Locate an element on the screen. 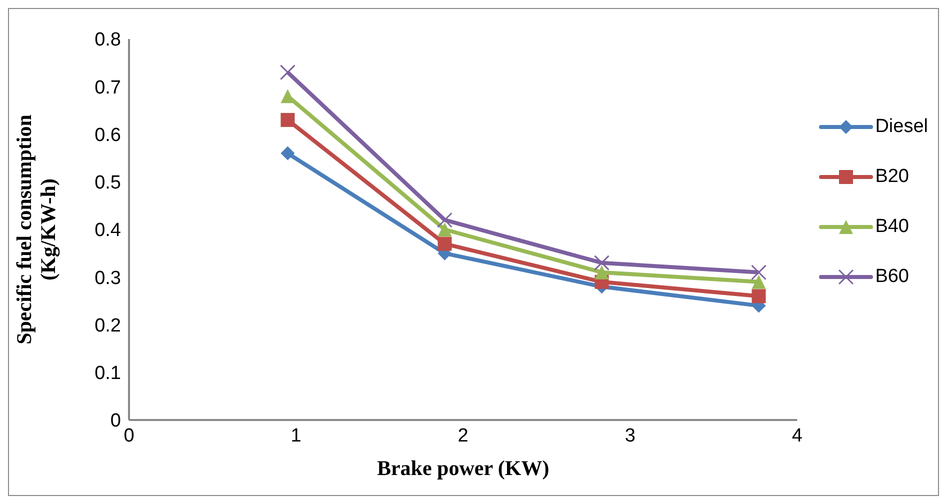 This screenshot has width=949, height=504. y-tick-label: 0.4 is located at coordinates (108, 231).